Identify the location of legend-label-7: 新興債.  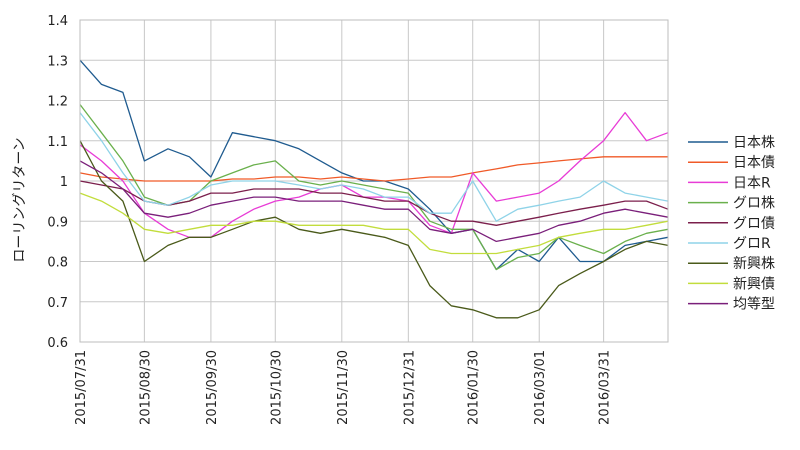
(754, 284).